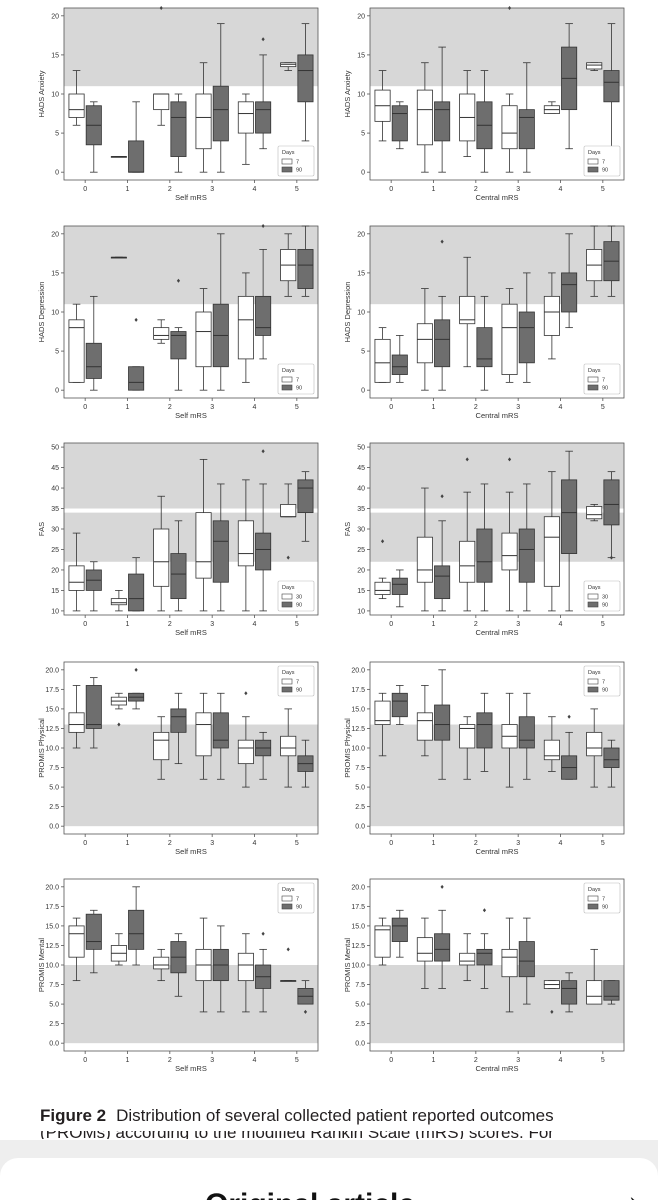 The height and width of the screenshot is (1200, 658). Describe the element at coordinates (497, 775) in the screenshot. I see `reference-band` at that location.